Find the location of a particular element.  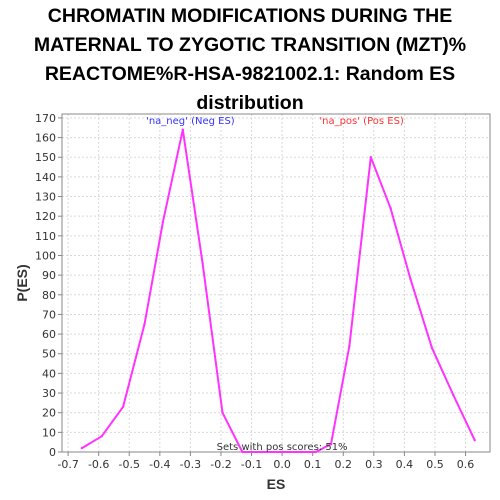

x-tick-label: -0.7 is located at coordinates (67, 464).